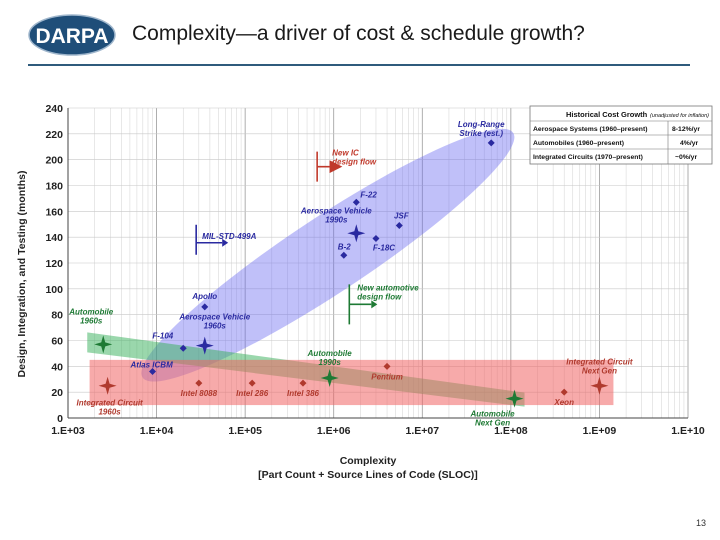 This screenshot has width=720, height=540. What do you see at coordinates (514, 398) in the screenshot?
I see `epoch-marker-automobile-next-gen` at bounding box center [514, 398].